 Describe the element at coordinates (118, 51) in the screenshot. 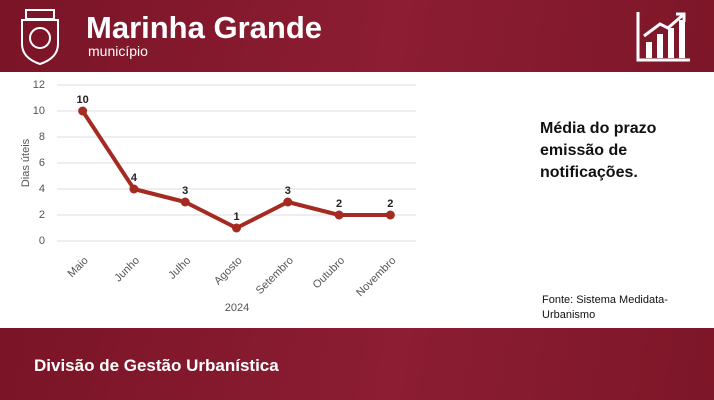

I see `header-subtitle: município` at that location.